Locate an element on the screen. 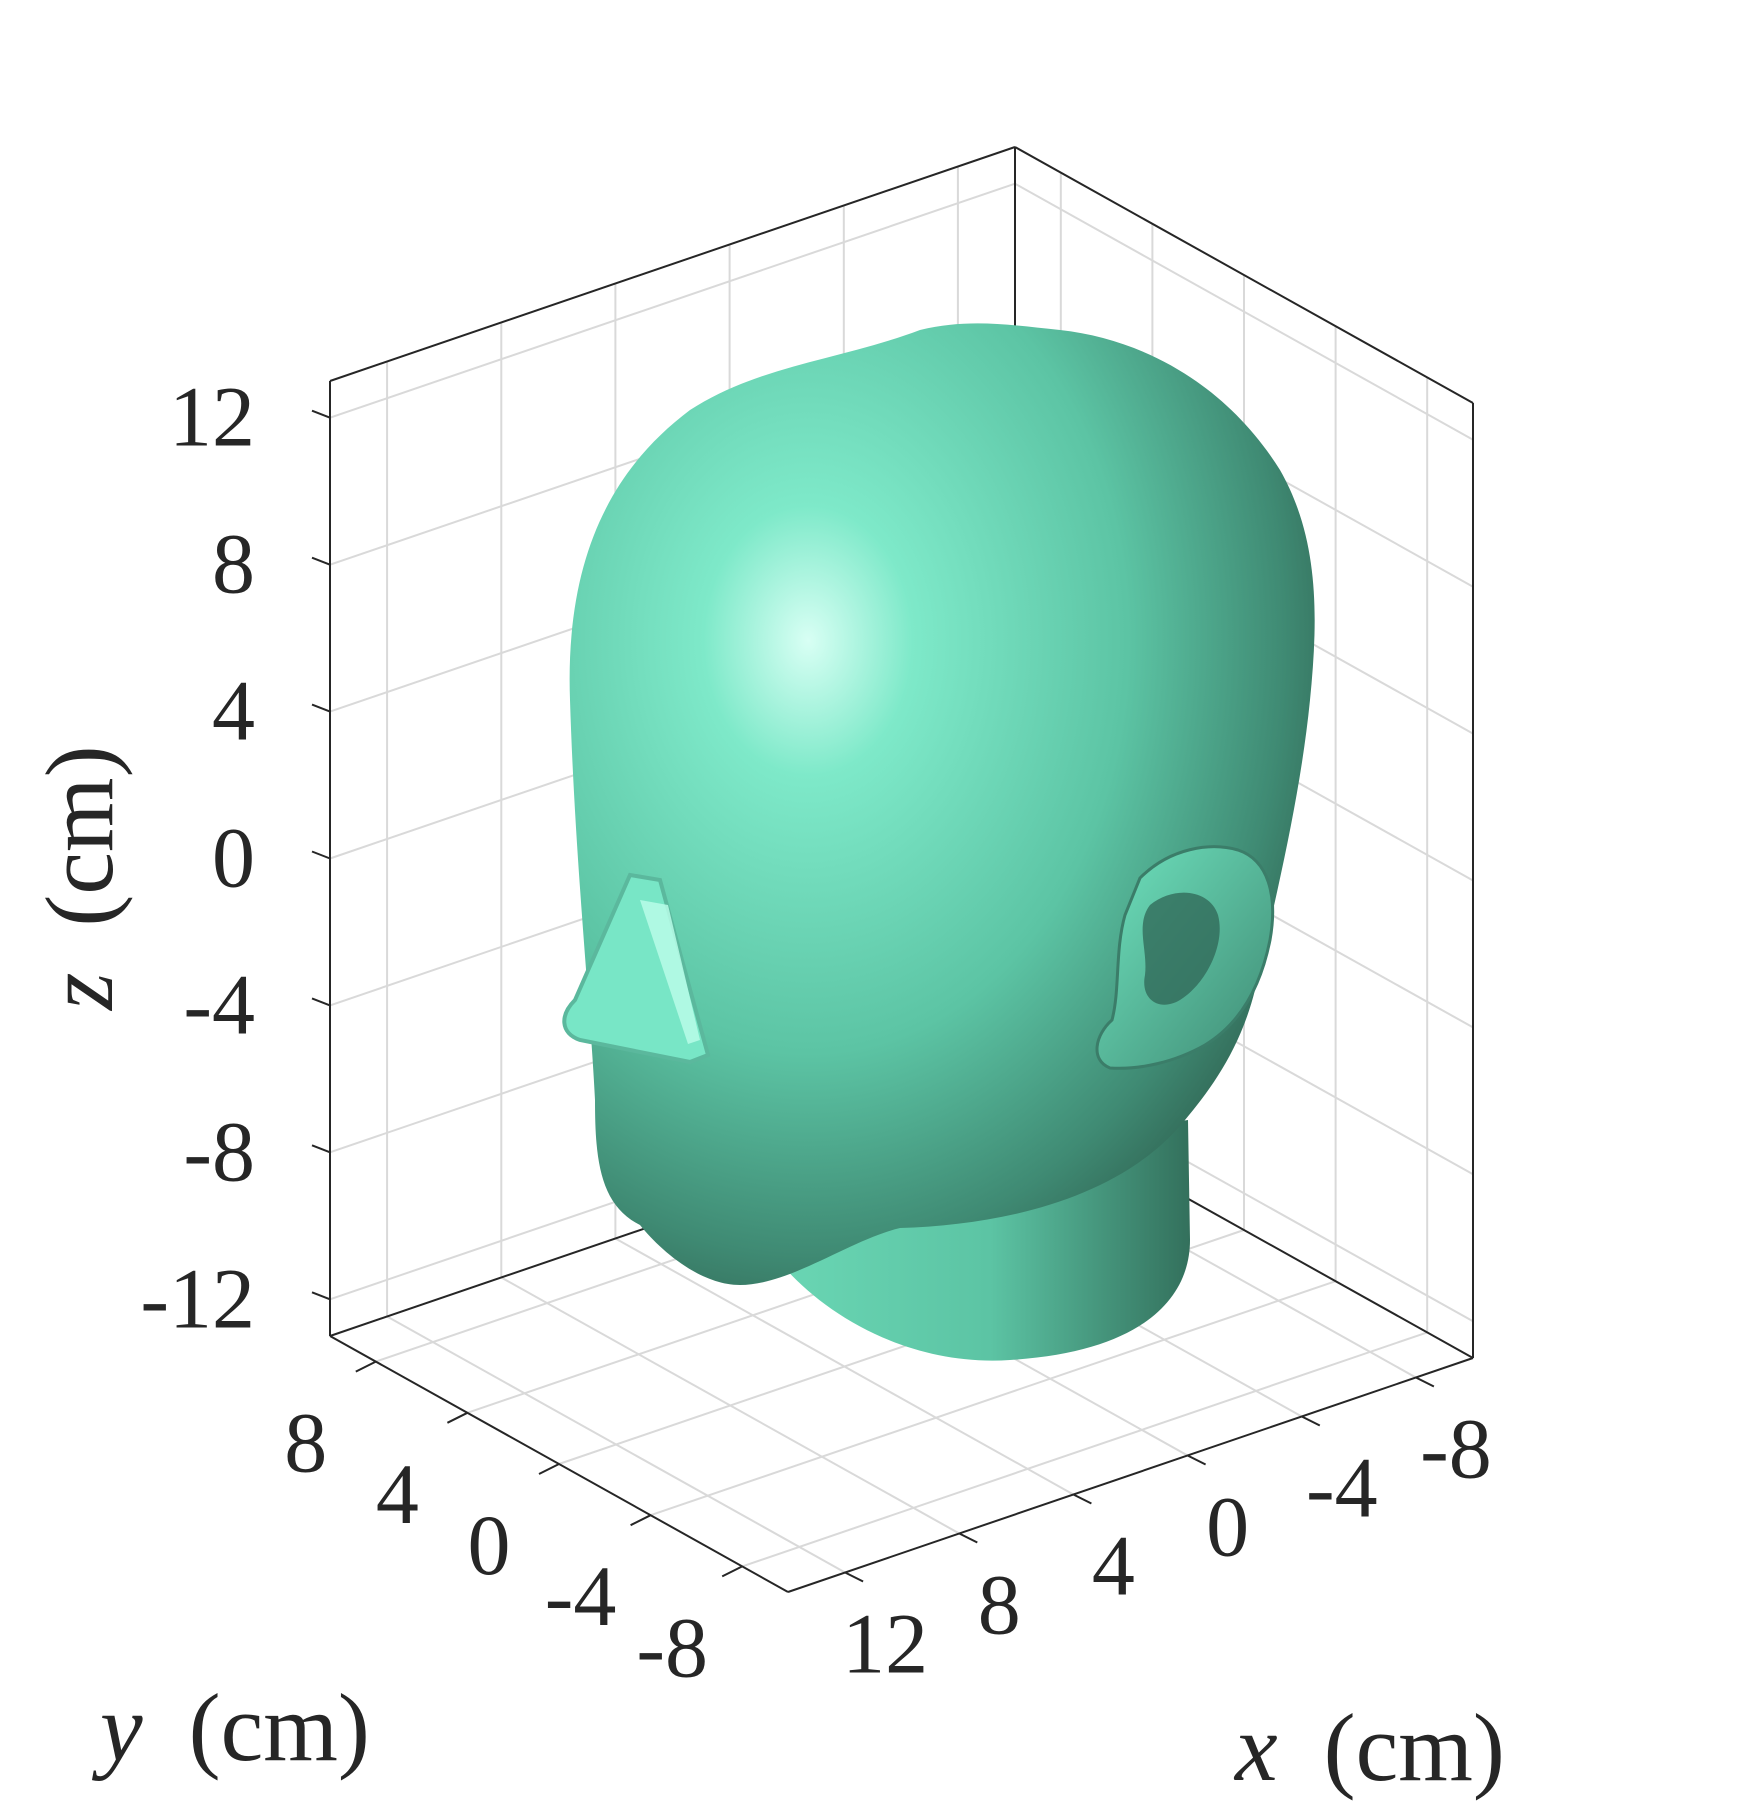 The image size is (1750, 1808). z-tick-label: -8 is located at coordinates (219, 1151).